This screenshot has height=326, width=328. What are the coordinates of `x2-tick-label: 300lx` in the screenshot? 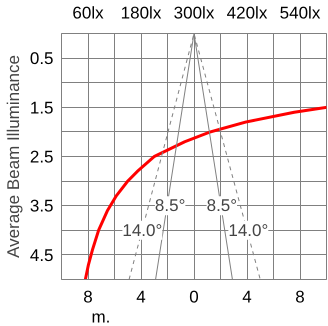 It's located at (194, 13).